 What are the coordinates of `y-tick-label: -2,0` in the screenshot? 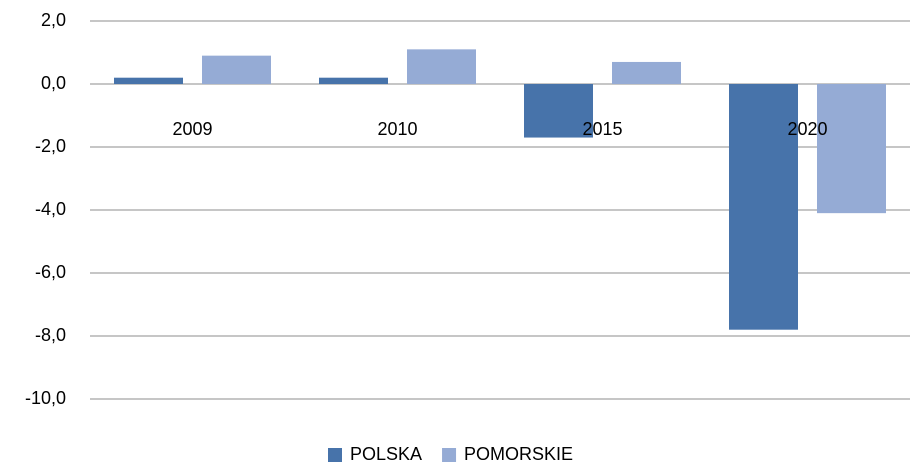 It's located at (50, 146).